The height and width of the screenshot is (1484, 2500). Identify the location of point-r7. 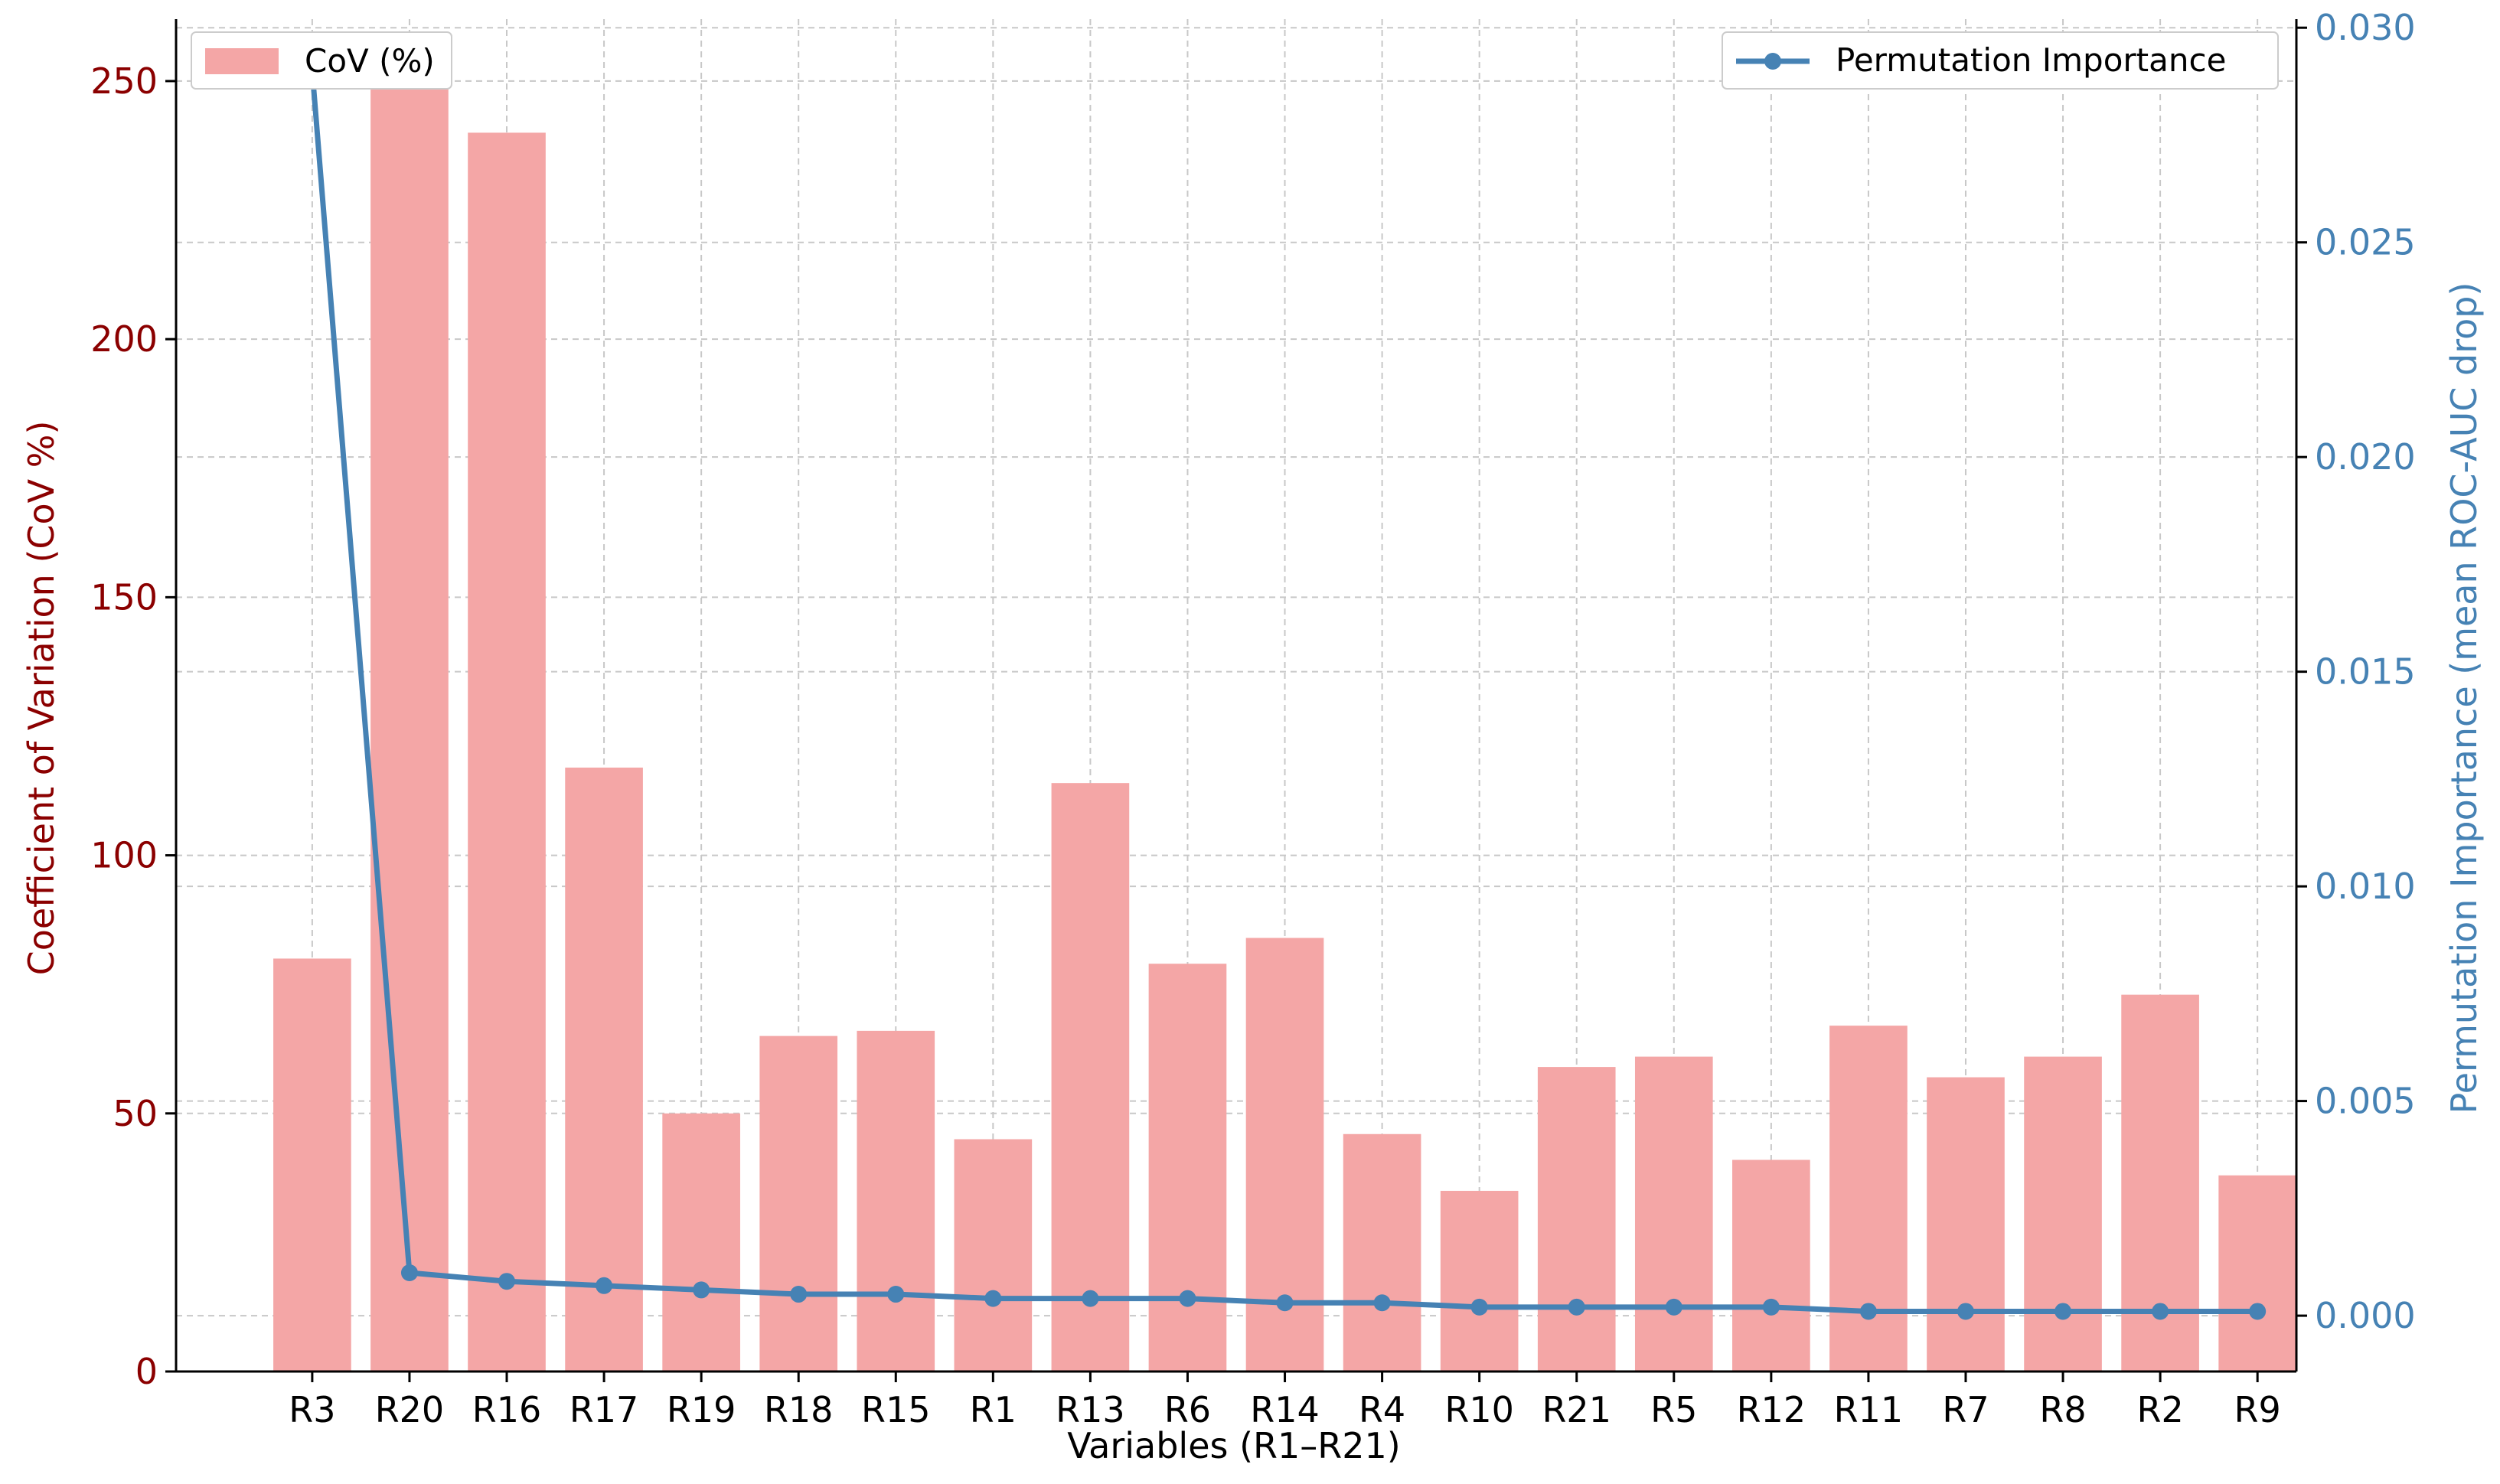
(1966, 1311).